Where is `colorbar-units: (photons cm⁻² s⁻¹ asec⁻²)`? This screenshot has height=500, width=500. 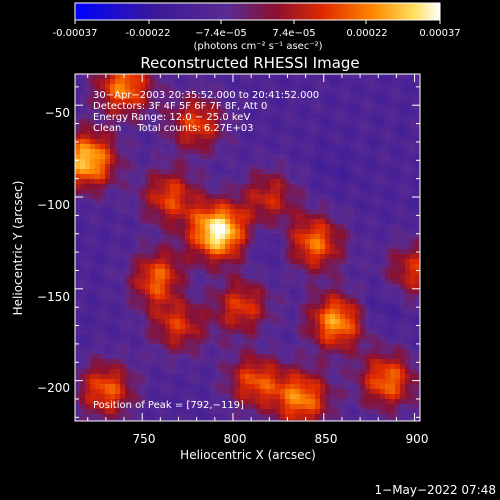 colorbar-units: (photons cm⁻² s⁻¹ asec⁻²) is located at coordinates (257, 46).